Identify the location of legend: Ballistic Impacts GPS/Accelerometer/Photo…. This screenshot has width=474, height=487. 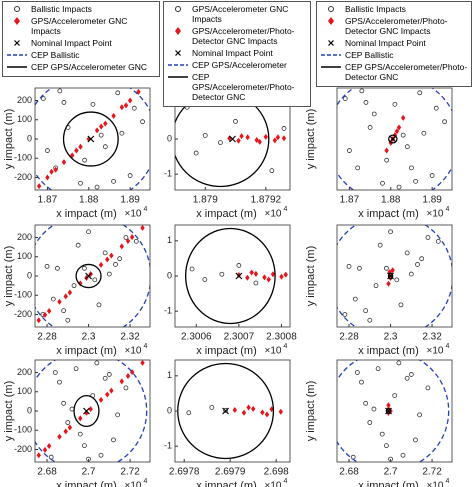
(394, 44).